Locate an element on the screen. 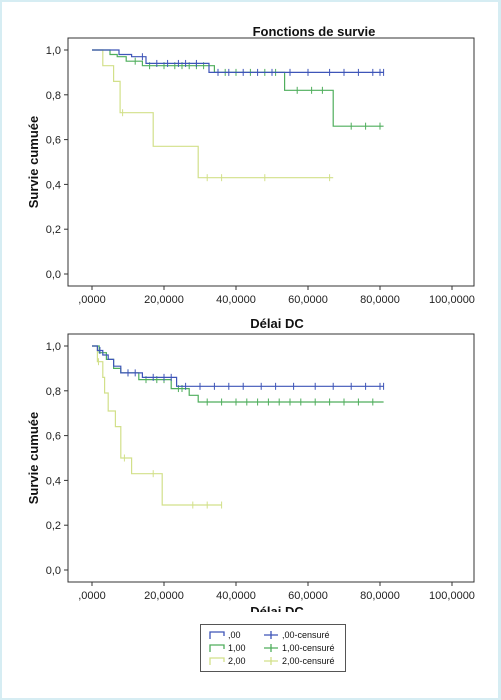 This screenshot has height=700, width=501. legend-item-00-censored: ,00-censuré is located at coordinates (296, 635).